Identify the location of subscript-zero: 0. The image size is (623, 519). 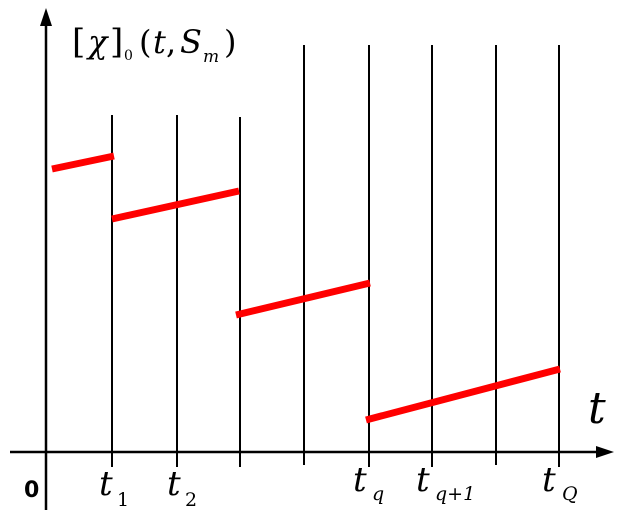
(128, 56).